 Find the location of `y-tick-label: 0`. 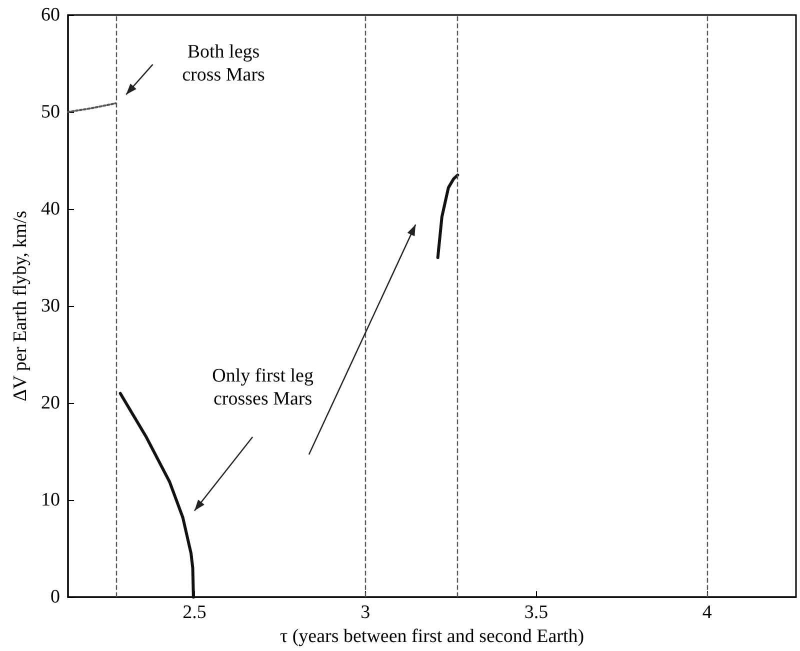

y-tick-label: 0 is located at coordinates (55, 597).